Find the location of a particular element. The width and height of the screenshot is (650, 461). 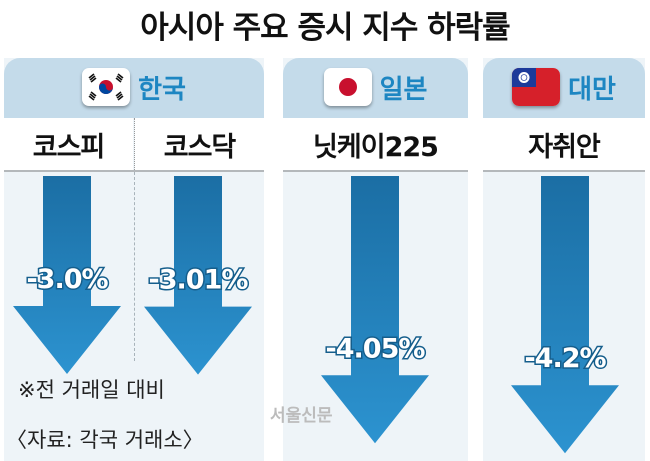

country-label: 대만 is located at coordinates (592, 89).